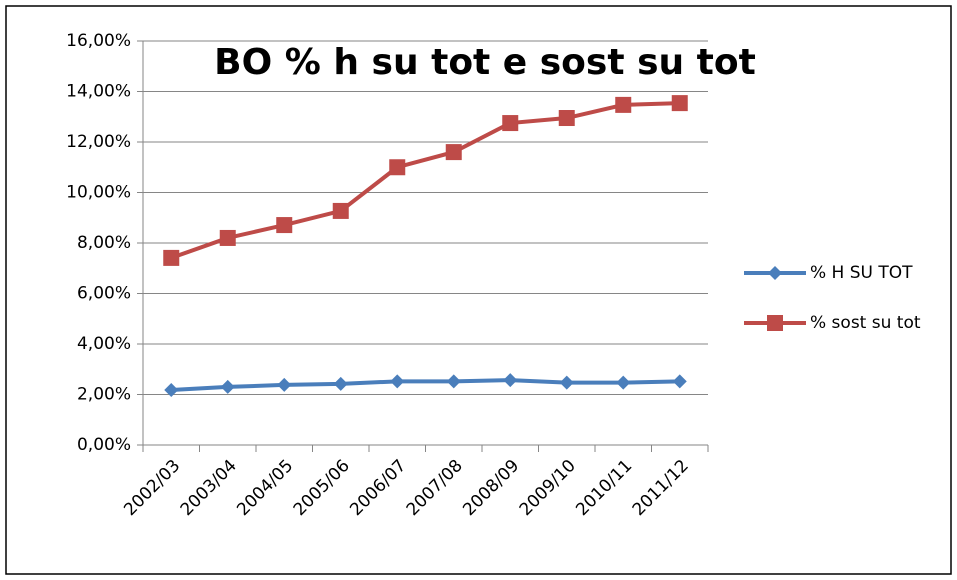 The width and height of the screenshot is (957, 580). What do you see at coordinates (485, 62) in the screenshot?
I see `chart-title: BO % h su tot e sost su tot` at bounding box center [485, 62].